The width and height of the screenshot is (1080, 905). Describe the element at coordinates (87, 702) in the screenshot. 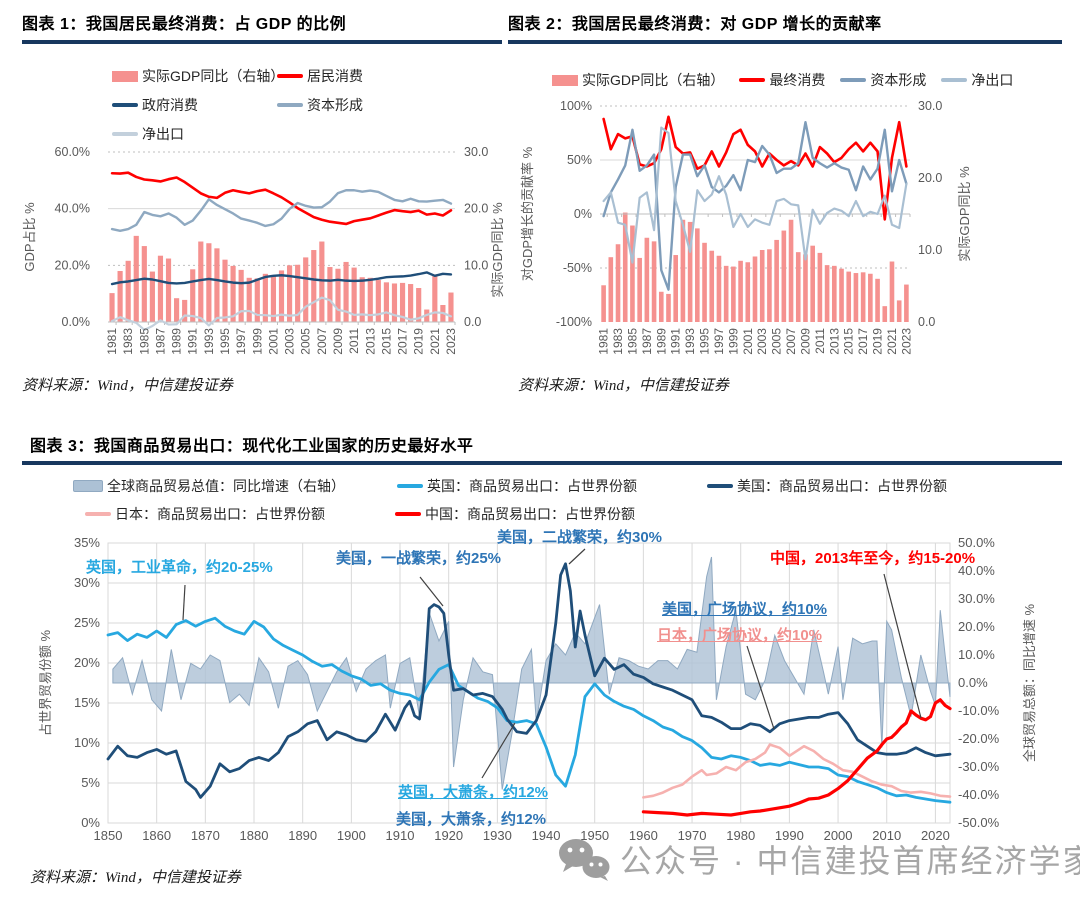

I see `tick-label: 15%` at that location.